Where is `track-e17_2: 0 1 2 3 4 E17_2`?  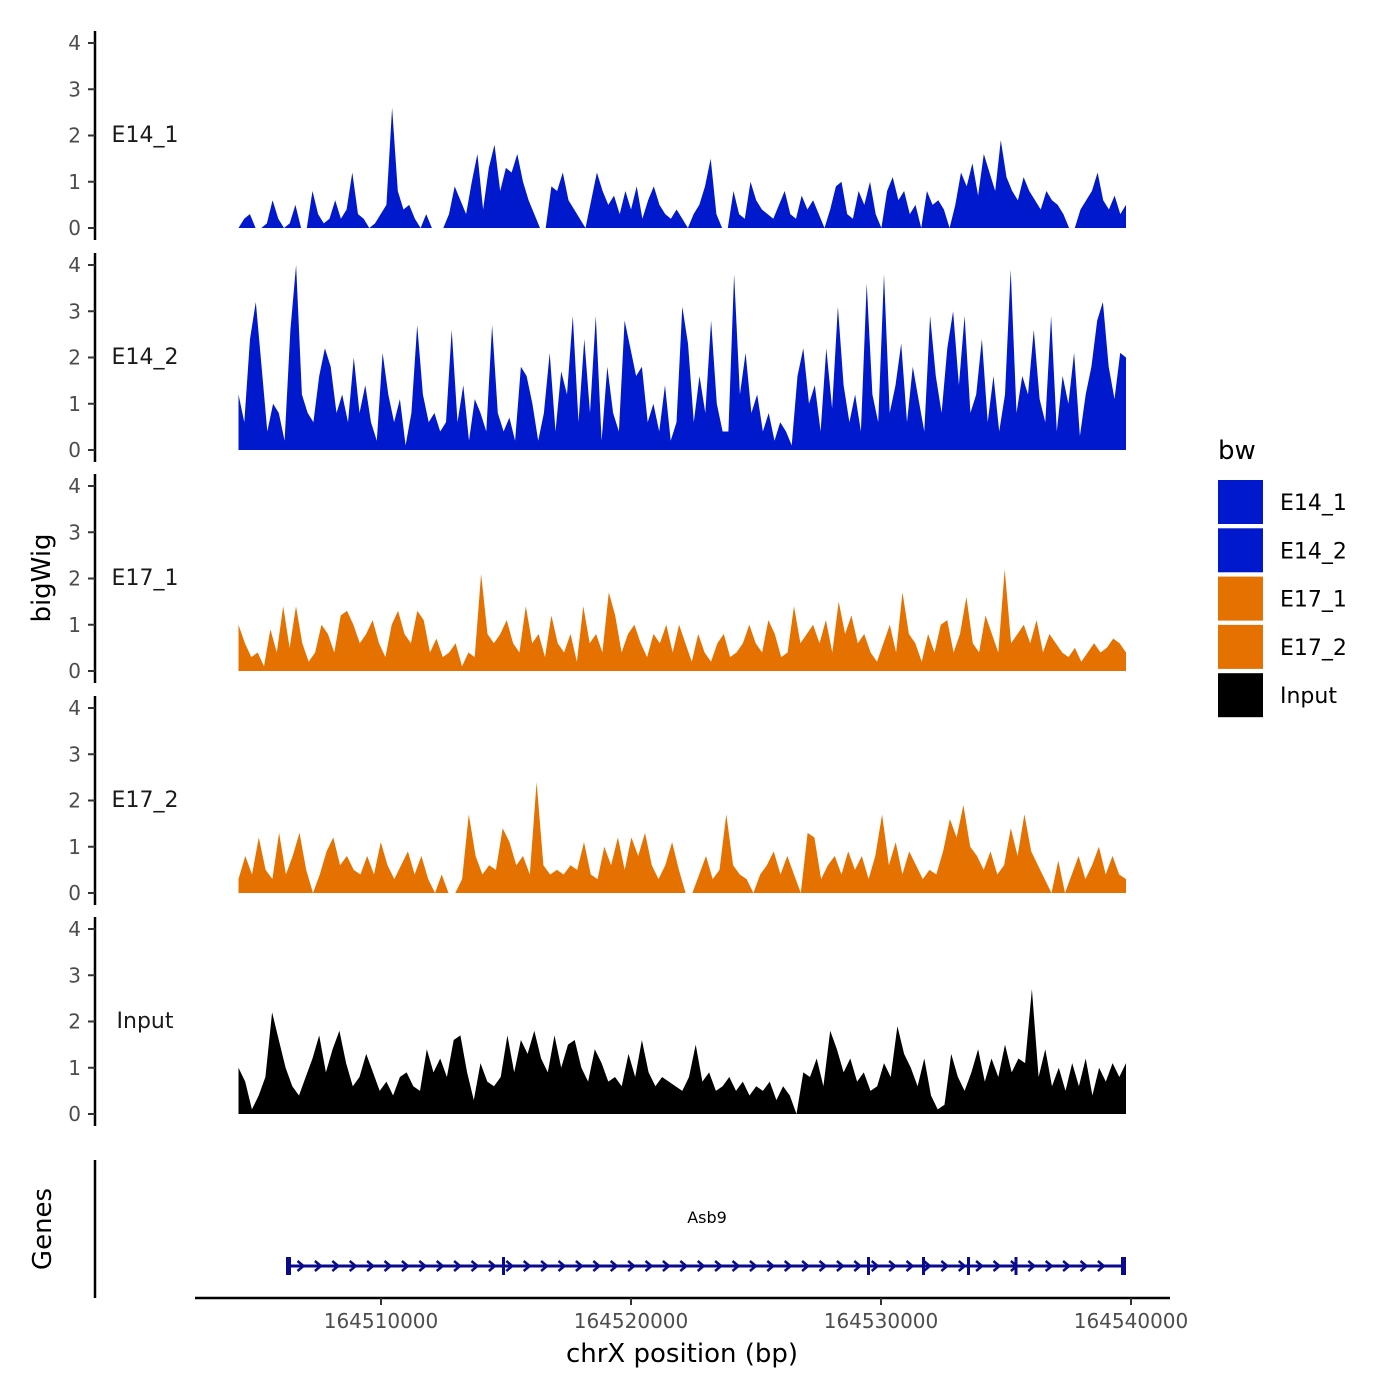 track-e17_2: 0 1 2 3 4 E17_2 is located at coordinates (597, 800).